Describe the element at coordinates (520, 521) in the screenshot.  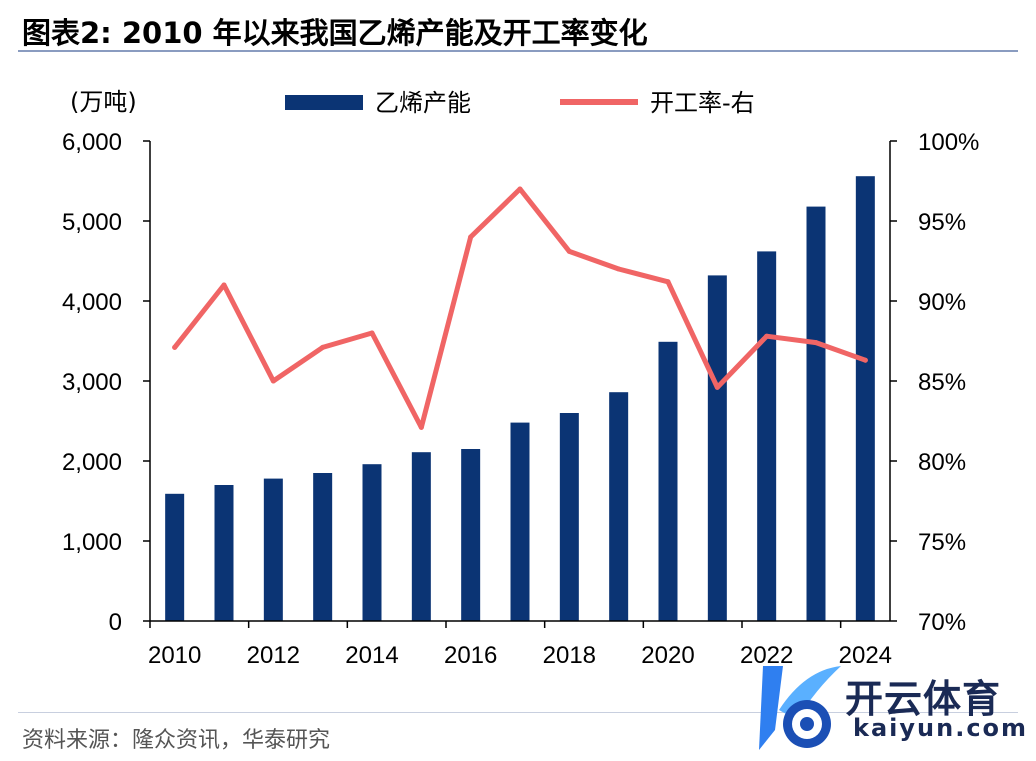
I see `bar-2017` at that location.